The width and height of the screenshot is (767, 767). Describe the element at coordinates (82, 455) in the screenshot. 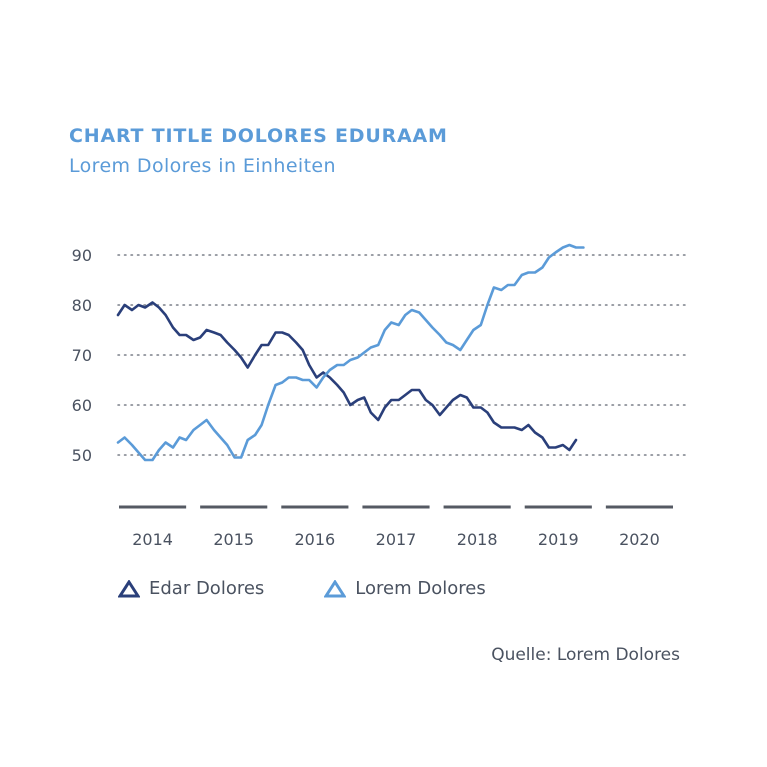

I see `y-tick-label: 50` at that location.